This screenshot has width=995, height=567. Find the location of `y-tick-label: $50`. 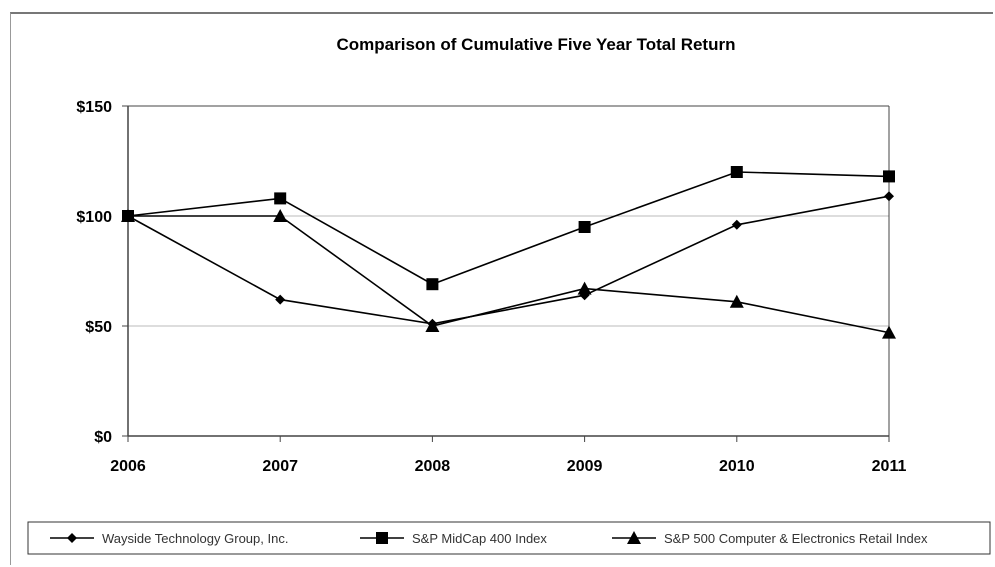

y-tick-label: $50 is located at coordinates (98, 327).